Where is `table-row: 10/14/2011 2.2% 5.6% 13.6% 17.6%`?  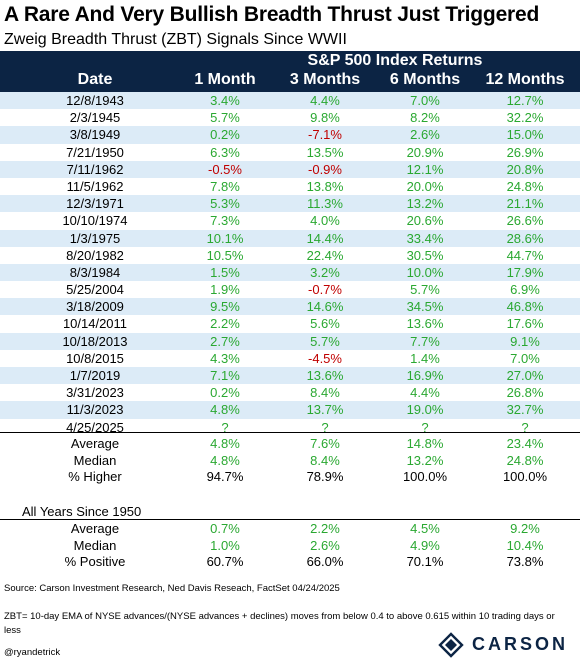
table-row: 10/14/2011 2.2% 5.6% 13.6% 17.6% is located at coordinates (290, 323).